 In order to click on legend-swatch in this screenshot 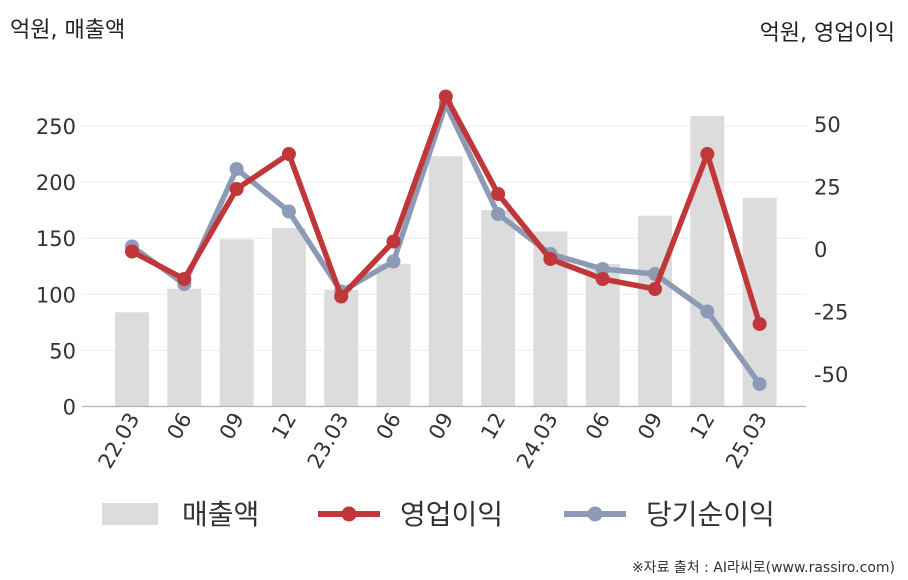, I will do `click(130, 514)`.